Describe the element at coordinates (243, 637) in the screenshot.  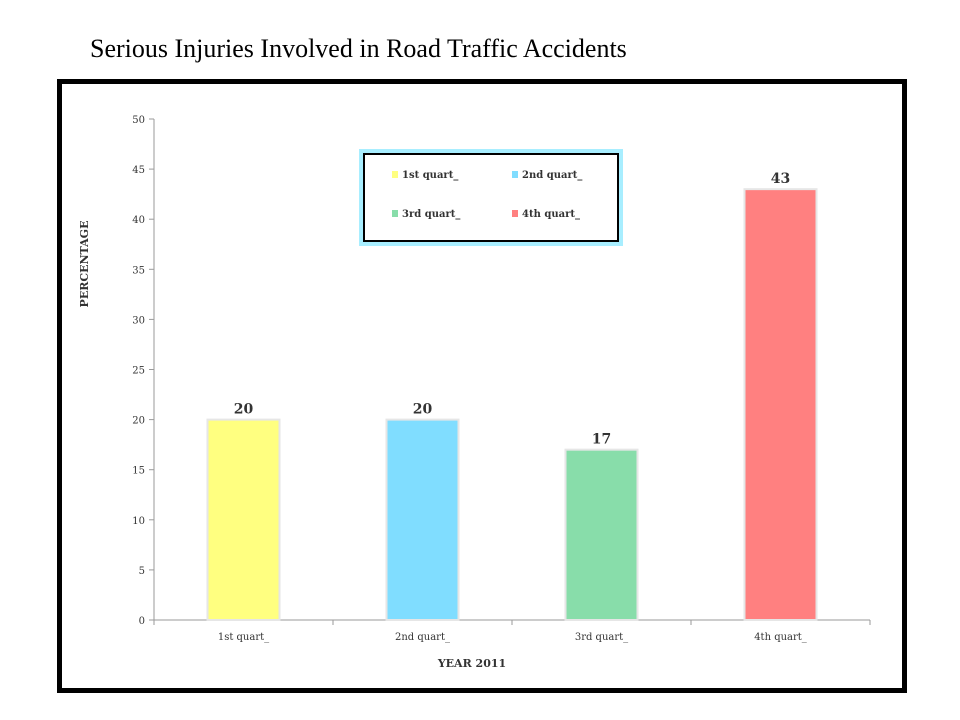
I see `x-tick-label: 1st quart_` at that location.